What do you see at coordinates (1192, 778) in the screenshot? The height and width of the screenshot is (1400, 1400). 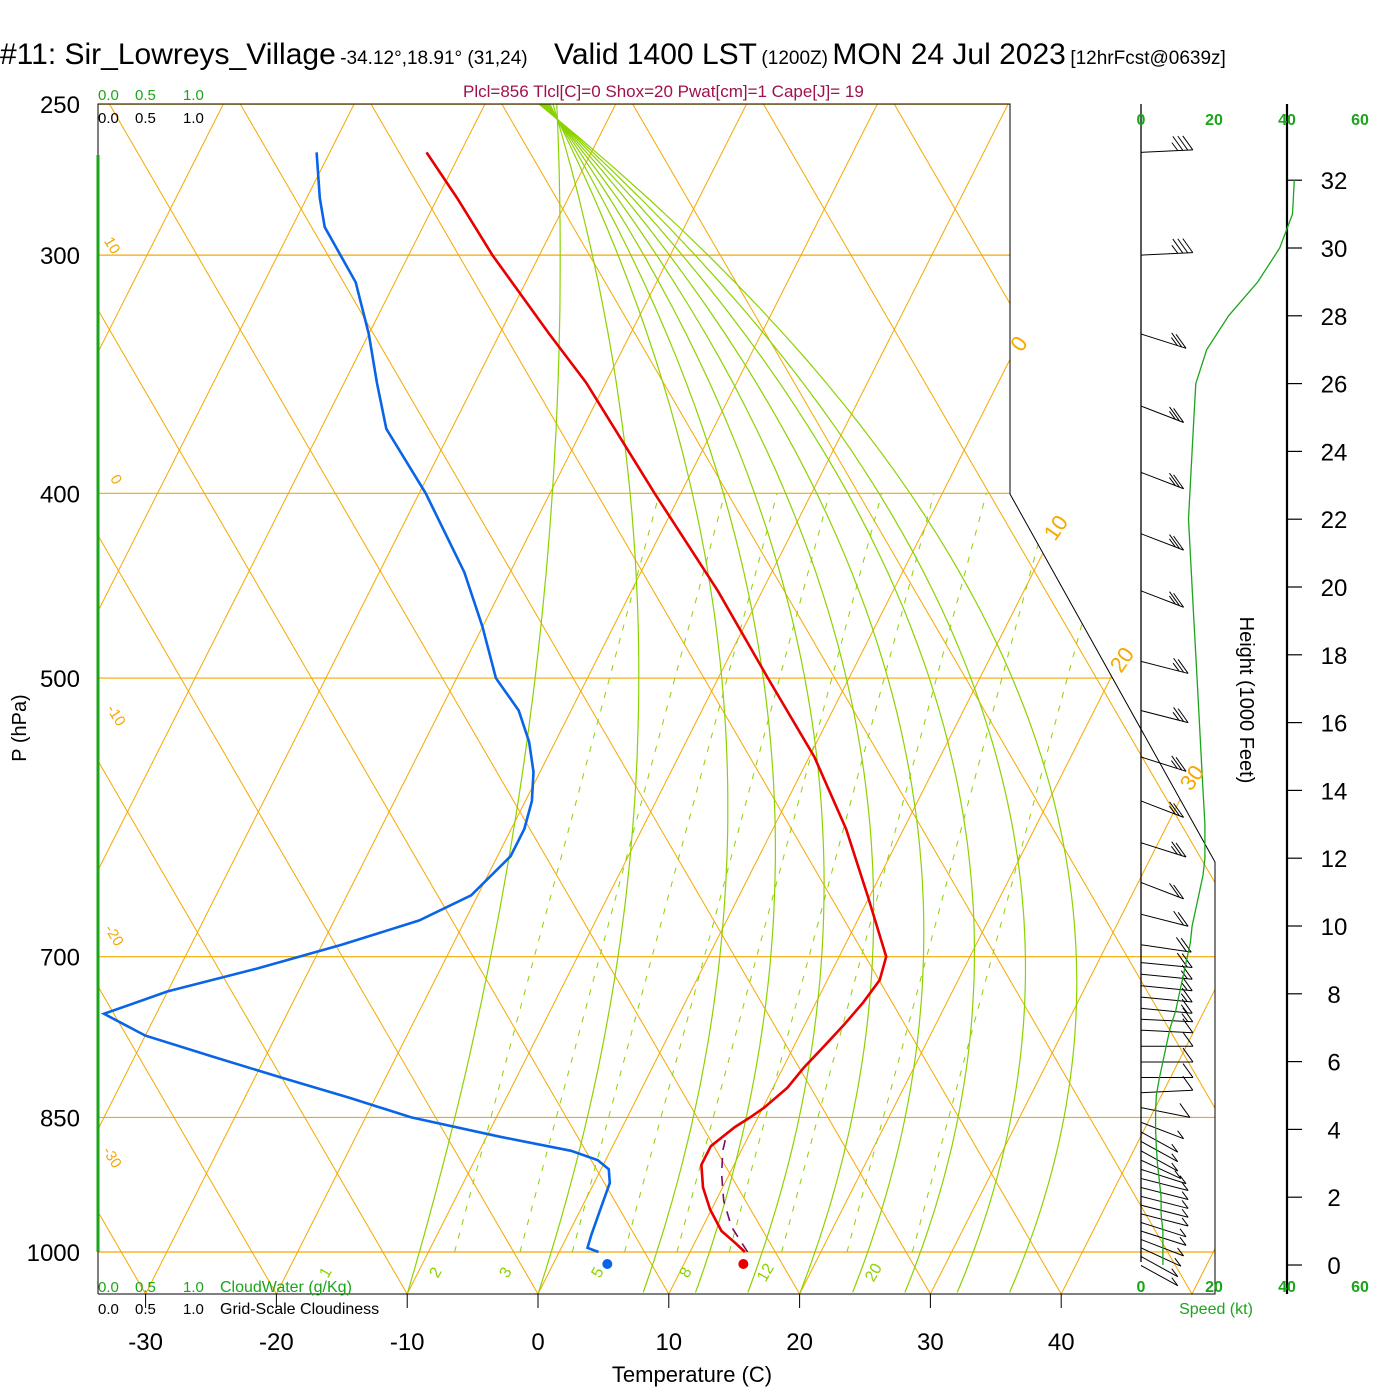 I see `isotherm-label: 30` at bounding box center [1192, 778].